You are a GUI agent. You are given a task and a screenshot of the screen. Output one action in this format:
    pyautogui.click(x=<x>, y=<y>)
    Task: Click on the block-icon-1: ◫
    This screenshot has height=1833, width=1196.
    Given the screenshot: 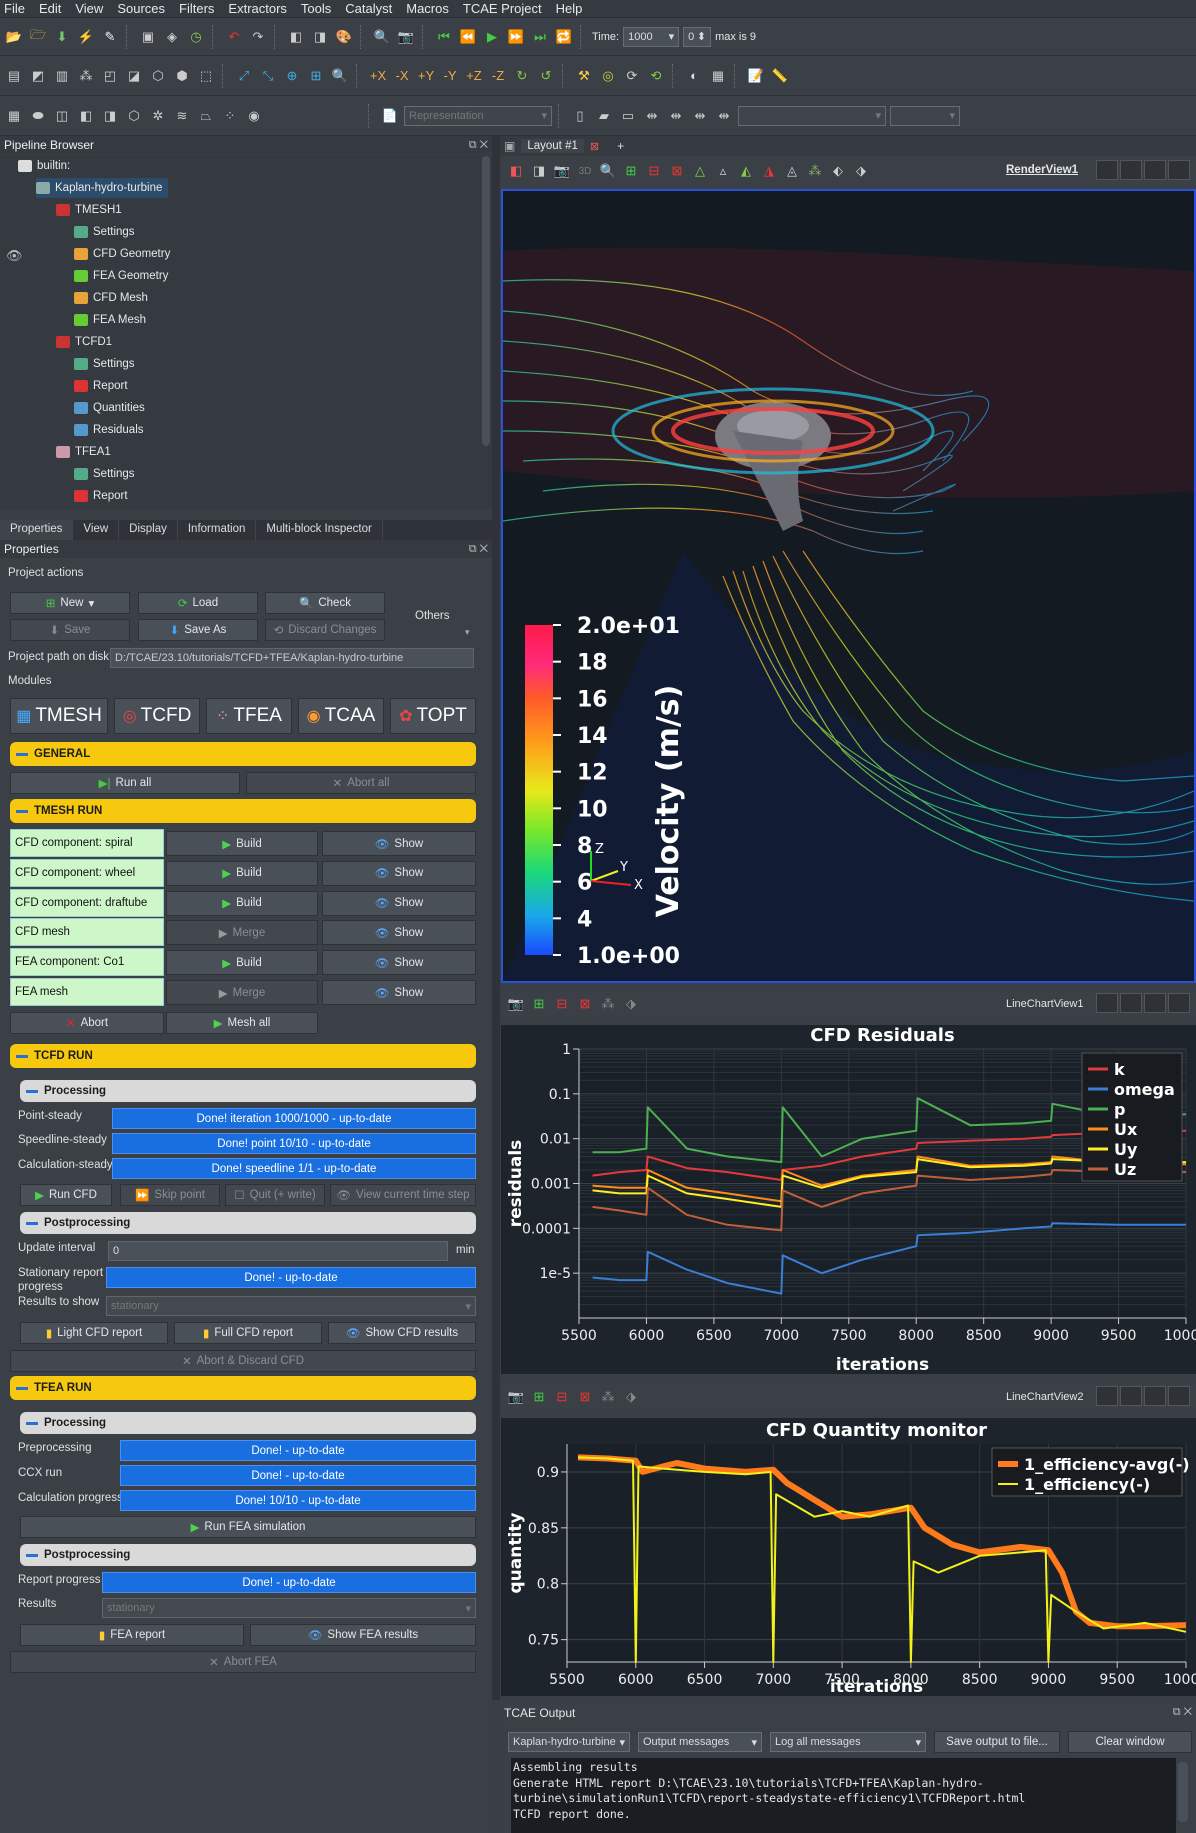 What is the action you would take?
    pyautogui.click(x=62, y=115)
    